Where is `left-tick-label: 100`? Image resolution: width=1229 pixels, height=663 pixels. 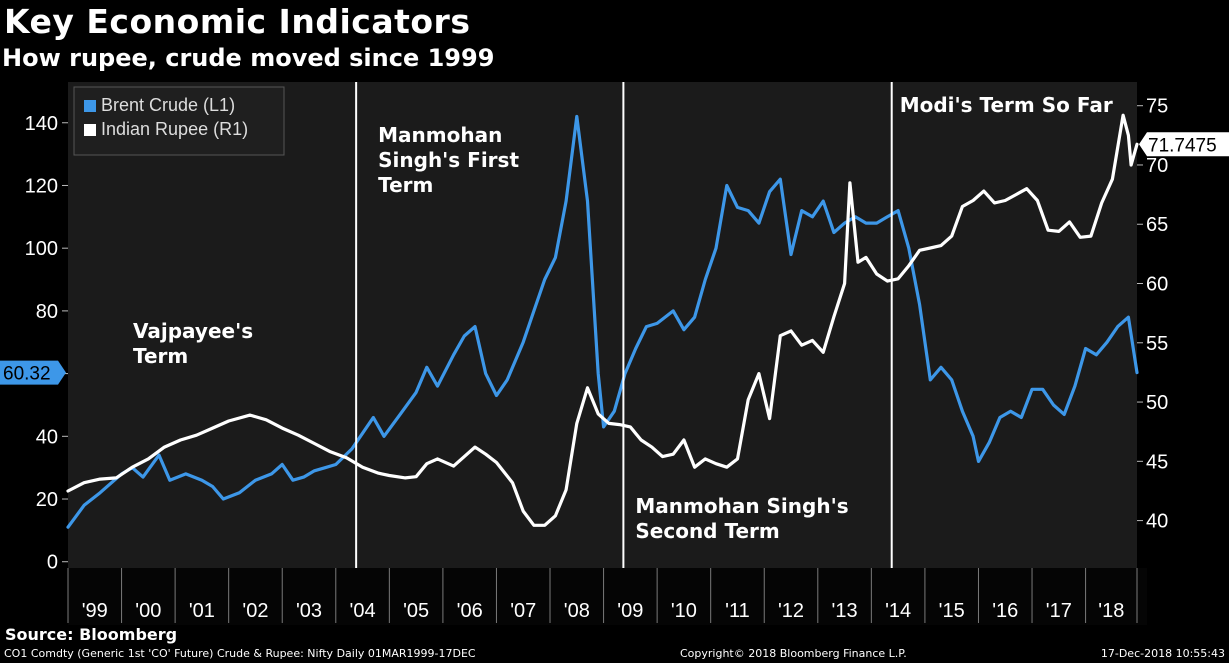 left-tick-label: 100 is located at coordinates (41, 249).